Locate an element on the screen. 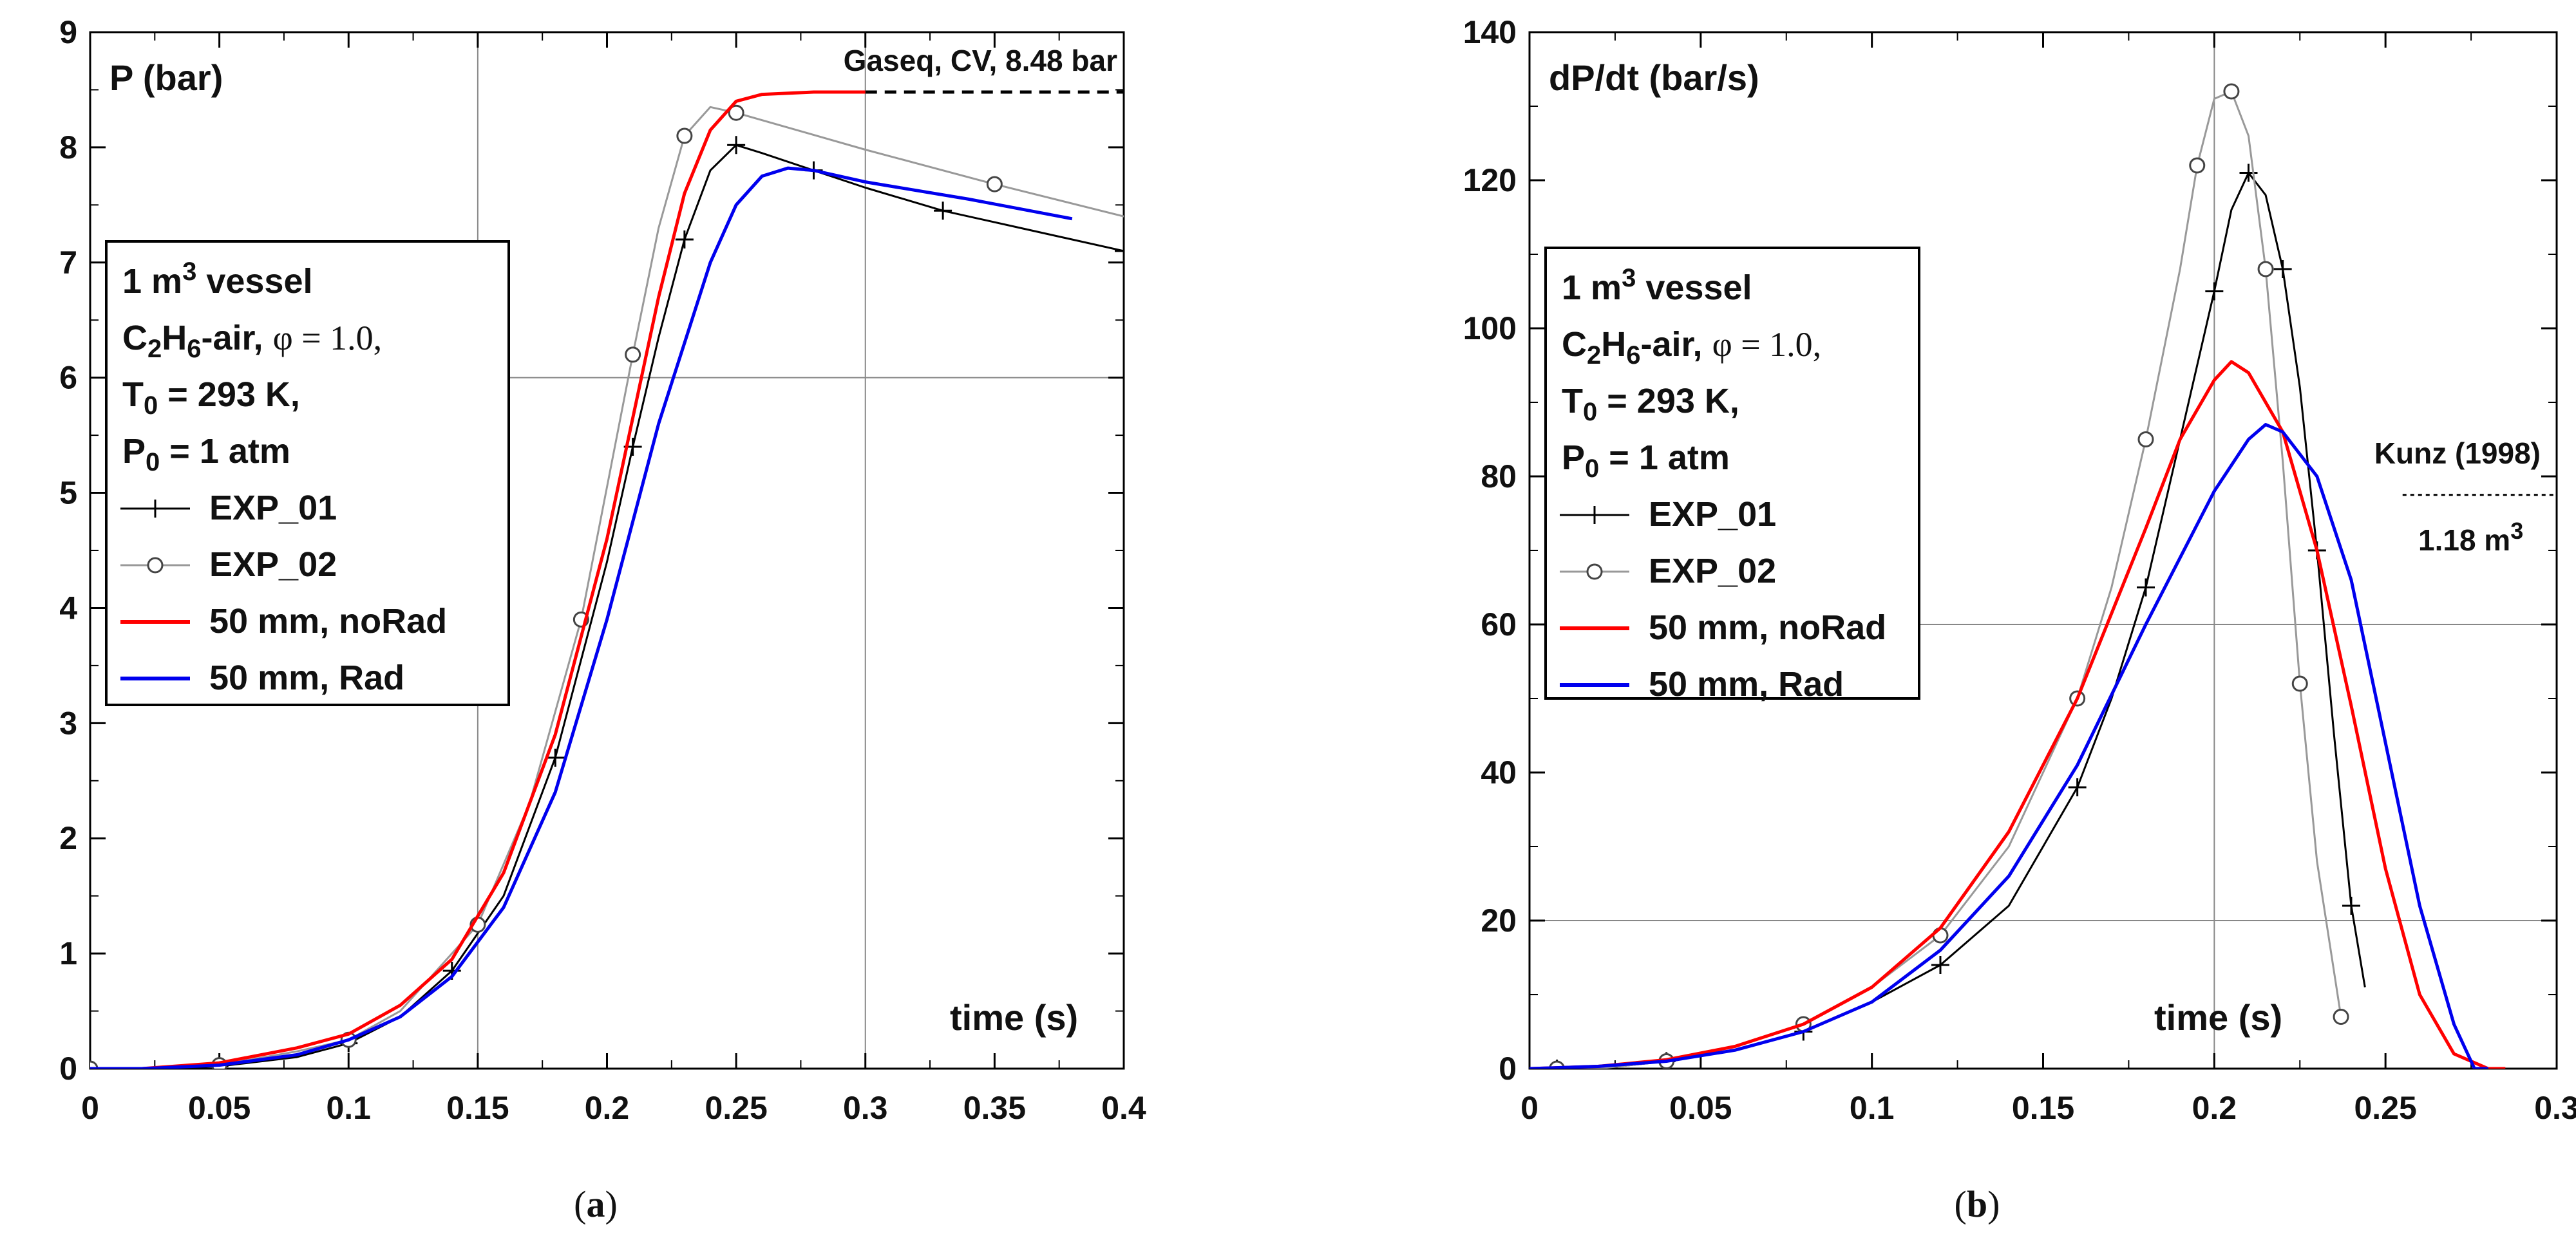 This screenshot has height=1236, width=2576. panel-label-b: (b) is located at coordinates (1977, 1204).